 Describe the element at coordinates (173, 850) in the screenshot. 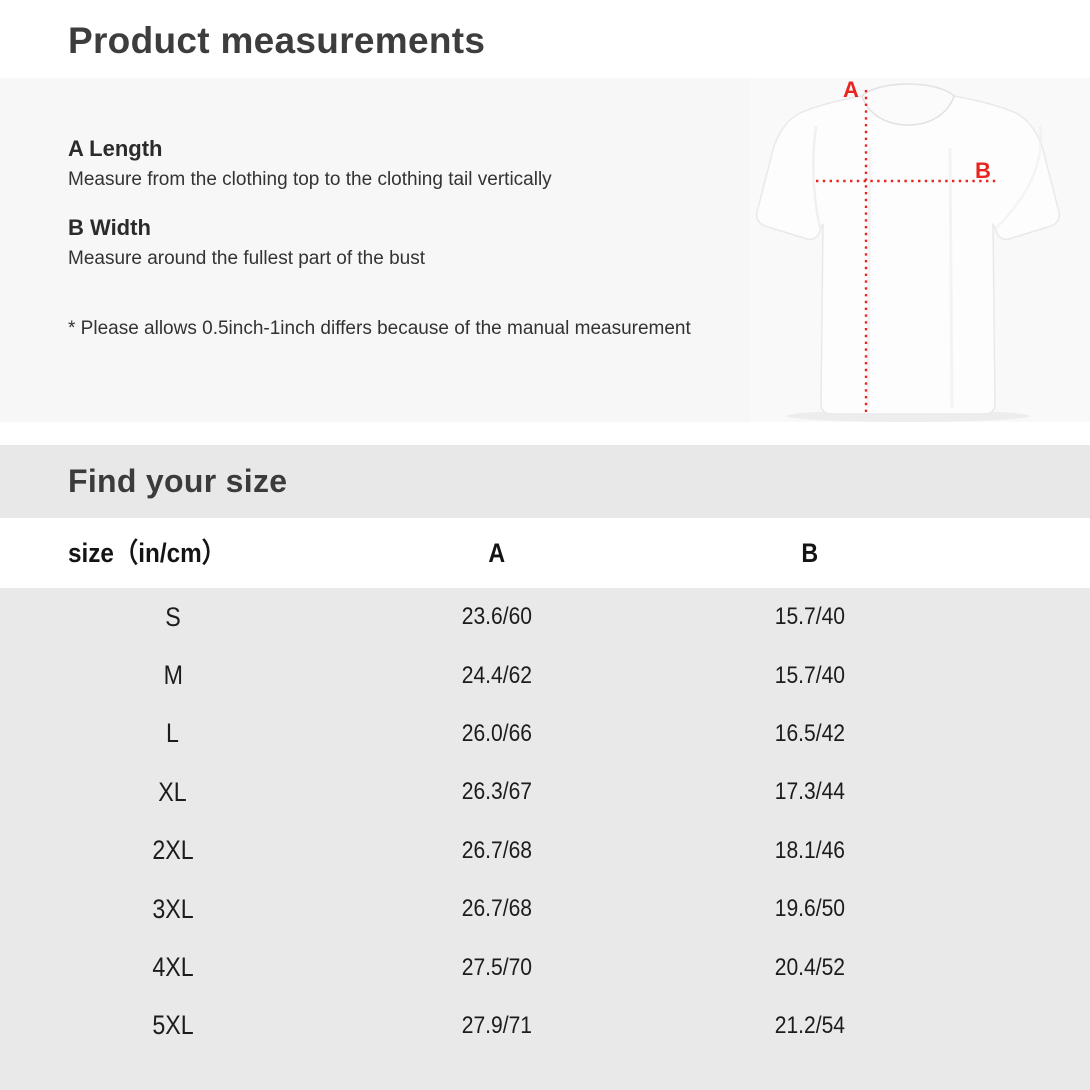

I see `size-cell: 2XL` at that location.